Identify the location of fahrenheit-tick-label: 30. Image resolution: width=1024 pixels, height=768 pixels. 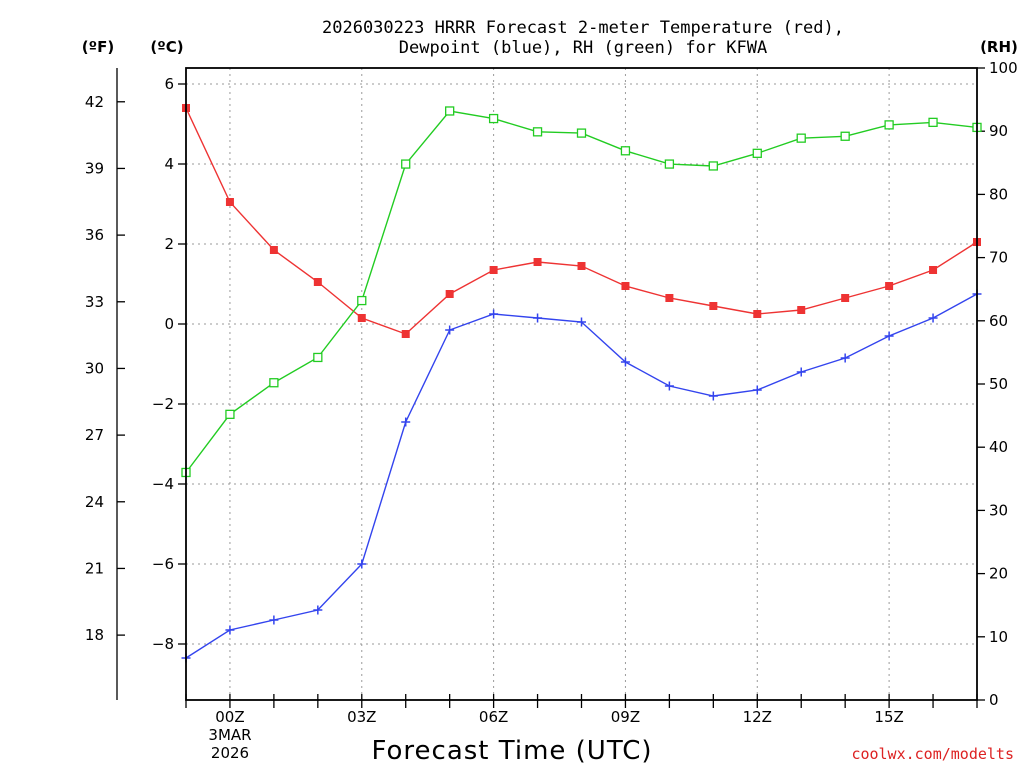
(94, 368).